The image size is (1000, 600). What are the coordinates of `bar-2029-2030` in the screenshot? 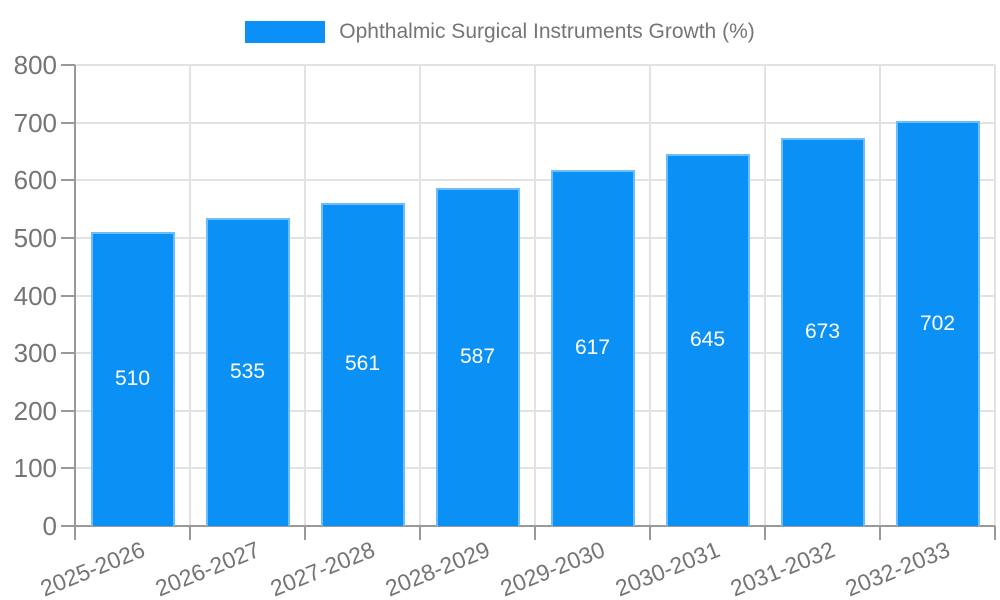 It's located at (592, 348).